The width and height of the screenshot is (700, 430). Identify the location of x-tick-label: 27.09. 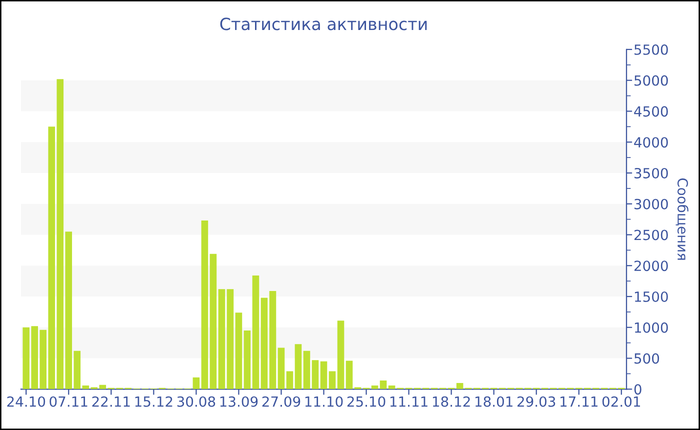
(281, 401).